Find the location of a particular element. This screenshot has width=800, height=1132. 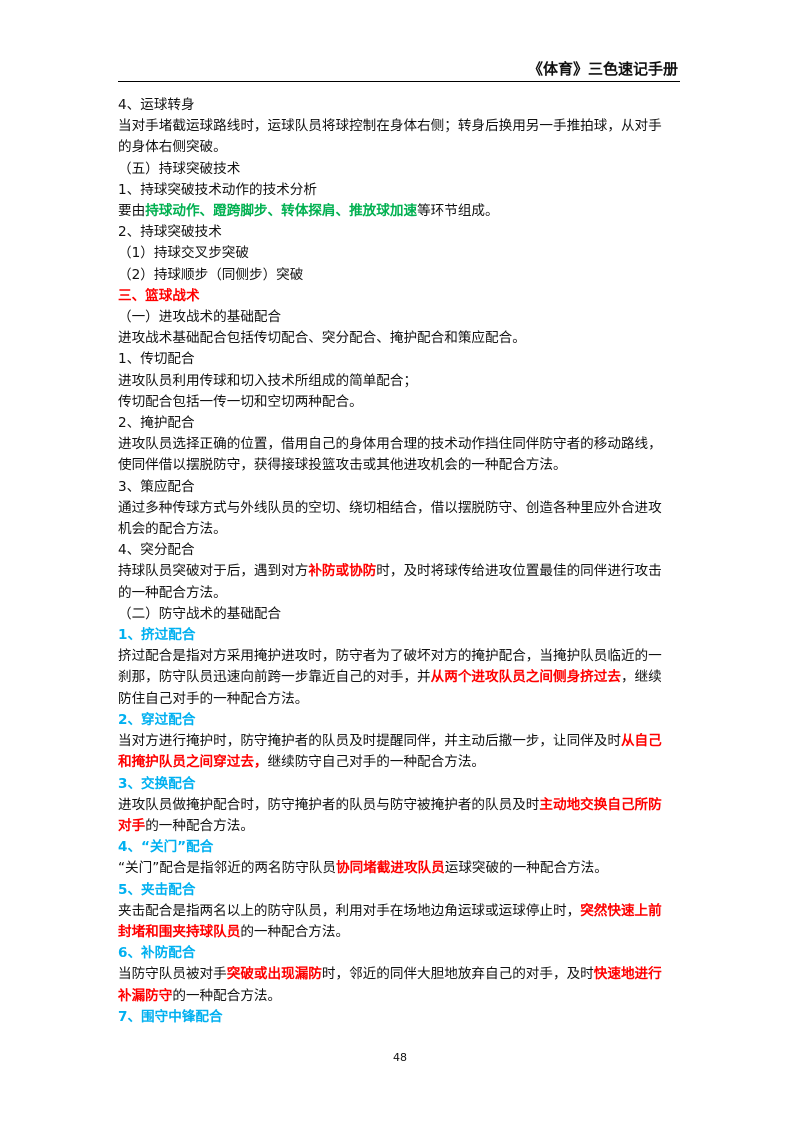

text-segment: 要由 is located at coordinates (132, 211).